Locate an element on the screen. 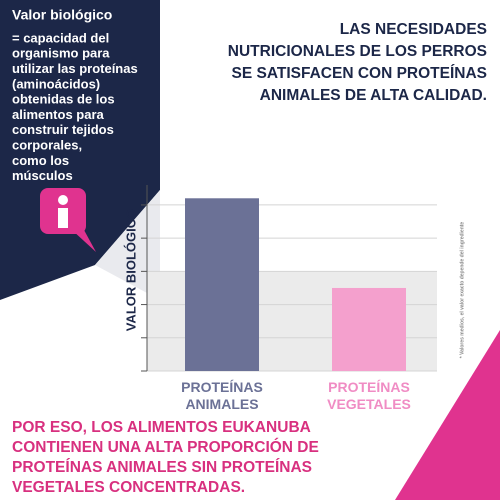 The height and width of the screenshot is (500, 500). panel-line: alimentos para is located at coordinates (58, 114).